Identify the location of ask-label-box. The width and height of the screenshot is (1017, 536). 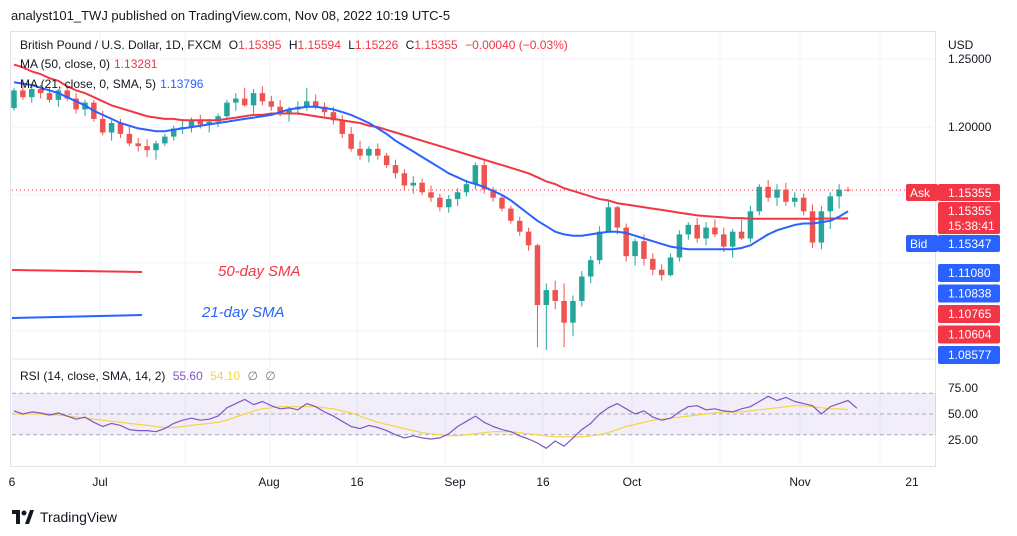
(922, 192).